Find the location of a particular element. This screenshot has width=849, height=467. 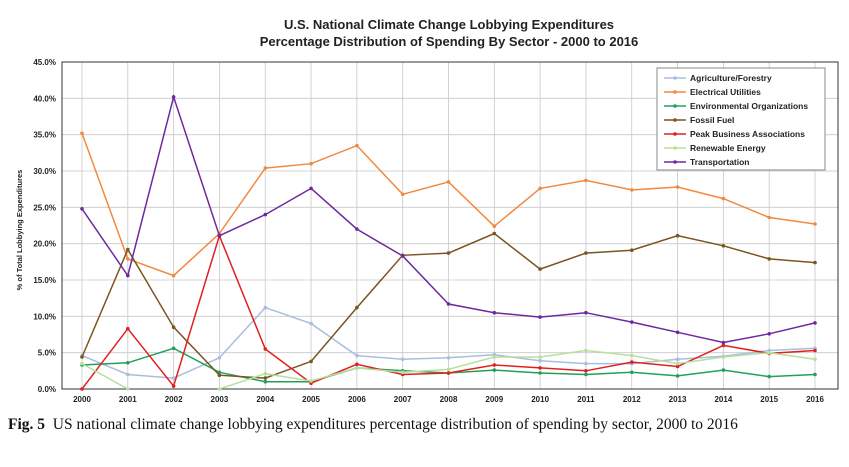

legend-item-agriculture-forestry: Agriculture/Forestry is located at coordinates (718, 78).